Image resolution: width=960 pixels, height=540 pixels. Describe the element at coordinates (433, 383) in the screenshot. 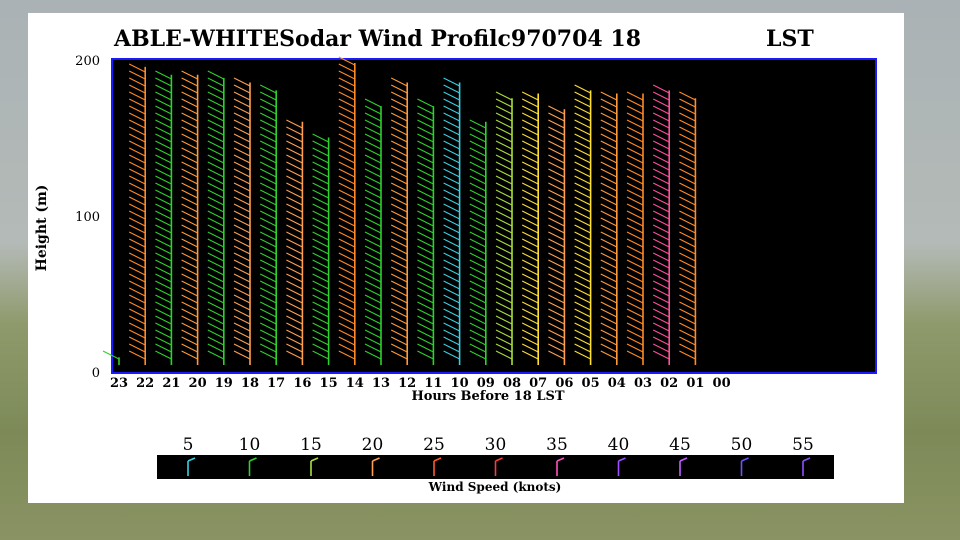

I see `x-tick-label: 11` at that location.